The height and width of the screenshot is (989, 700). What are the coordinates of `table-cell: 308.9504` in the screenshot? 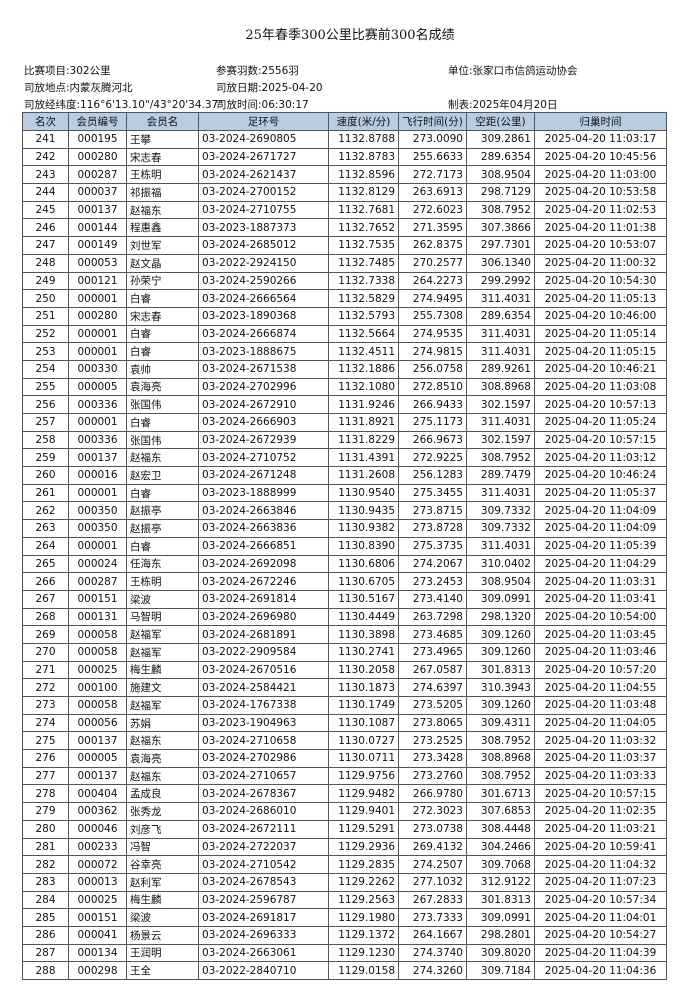 It's located at (500, 581).